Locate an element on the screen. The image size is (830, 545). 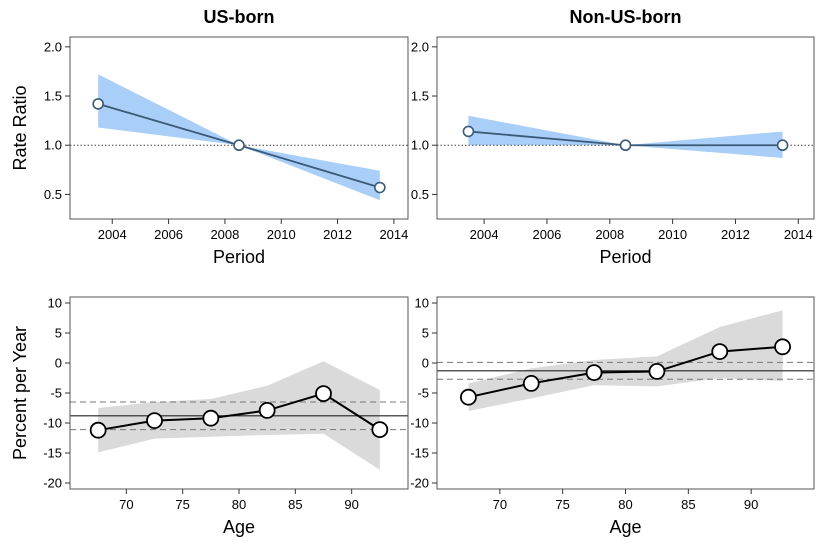
y-axis-label: Percent per Year is located at coordinates (20, 393).